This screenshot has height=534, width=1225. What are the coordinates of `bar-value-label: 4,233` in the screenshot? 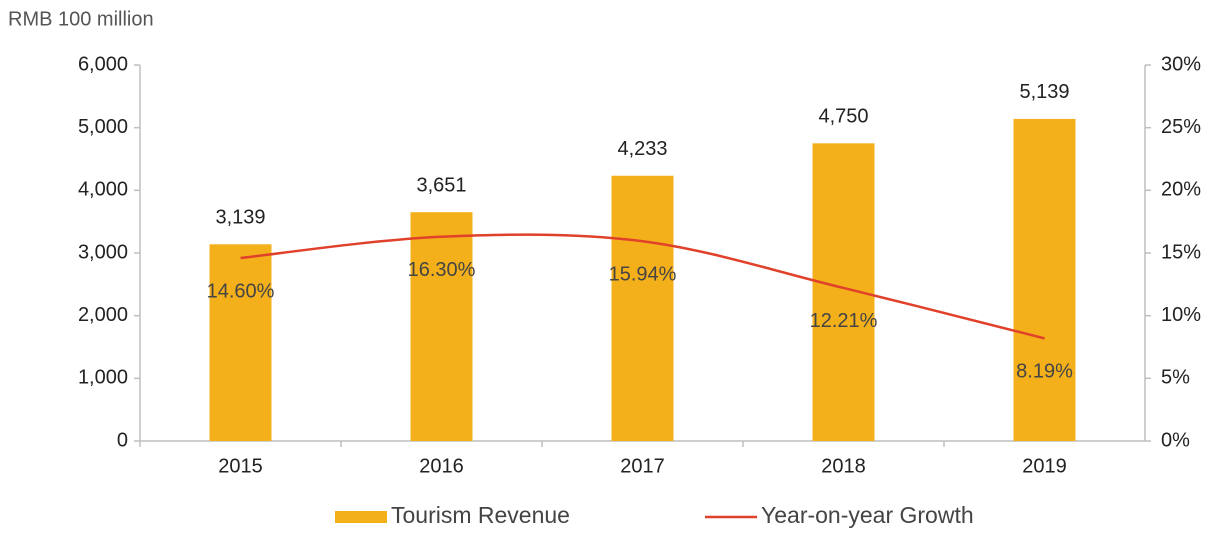 It's located at (642, 149).